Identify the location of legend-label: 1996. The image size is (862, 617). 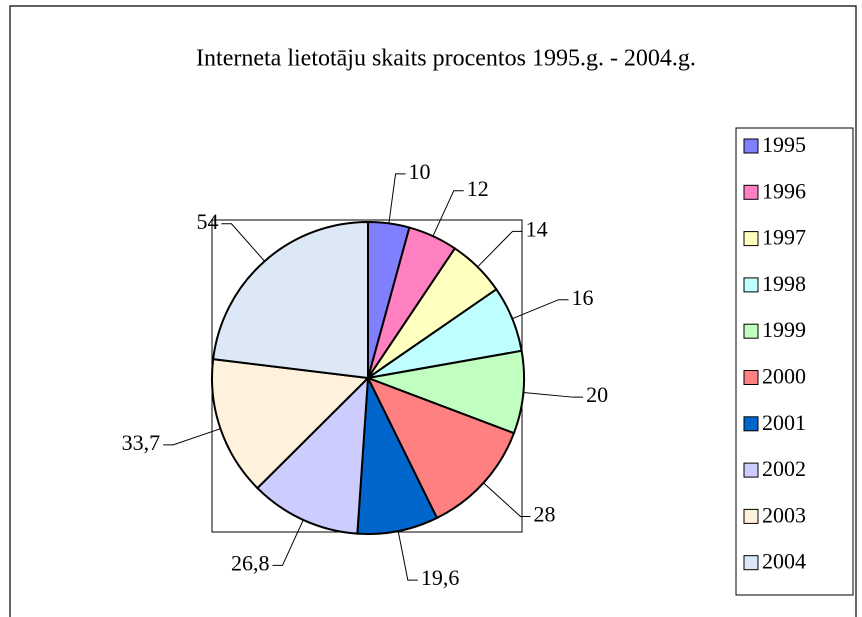
(784, 190).